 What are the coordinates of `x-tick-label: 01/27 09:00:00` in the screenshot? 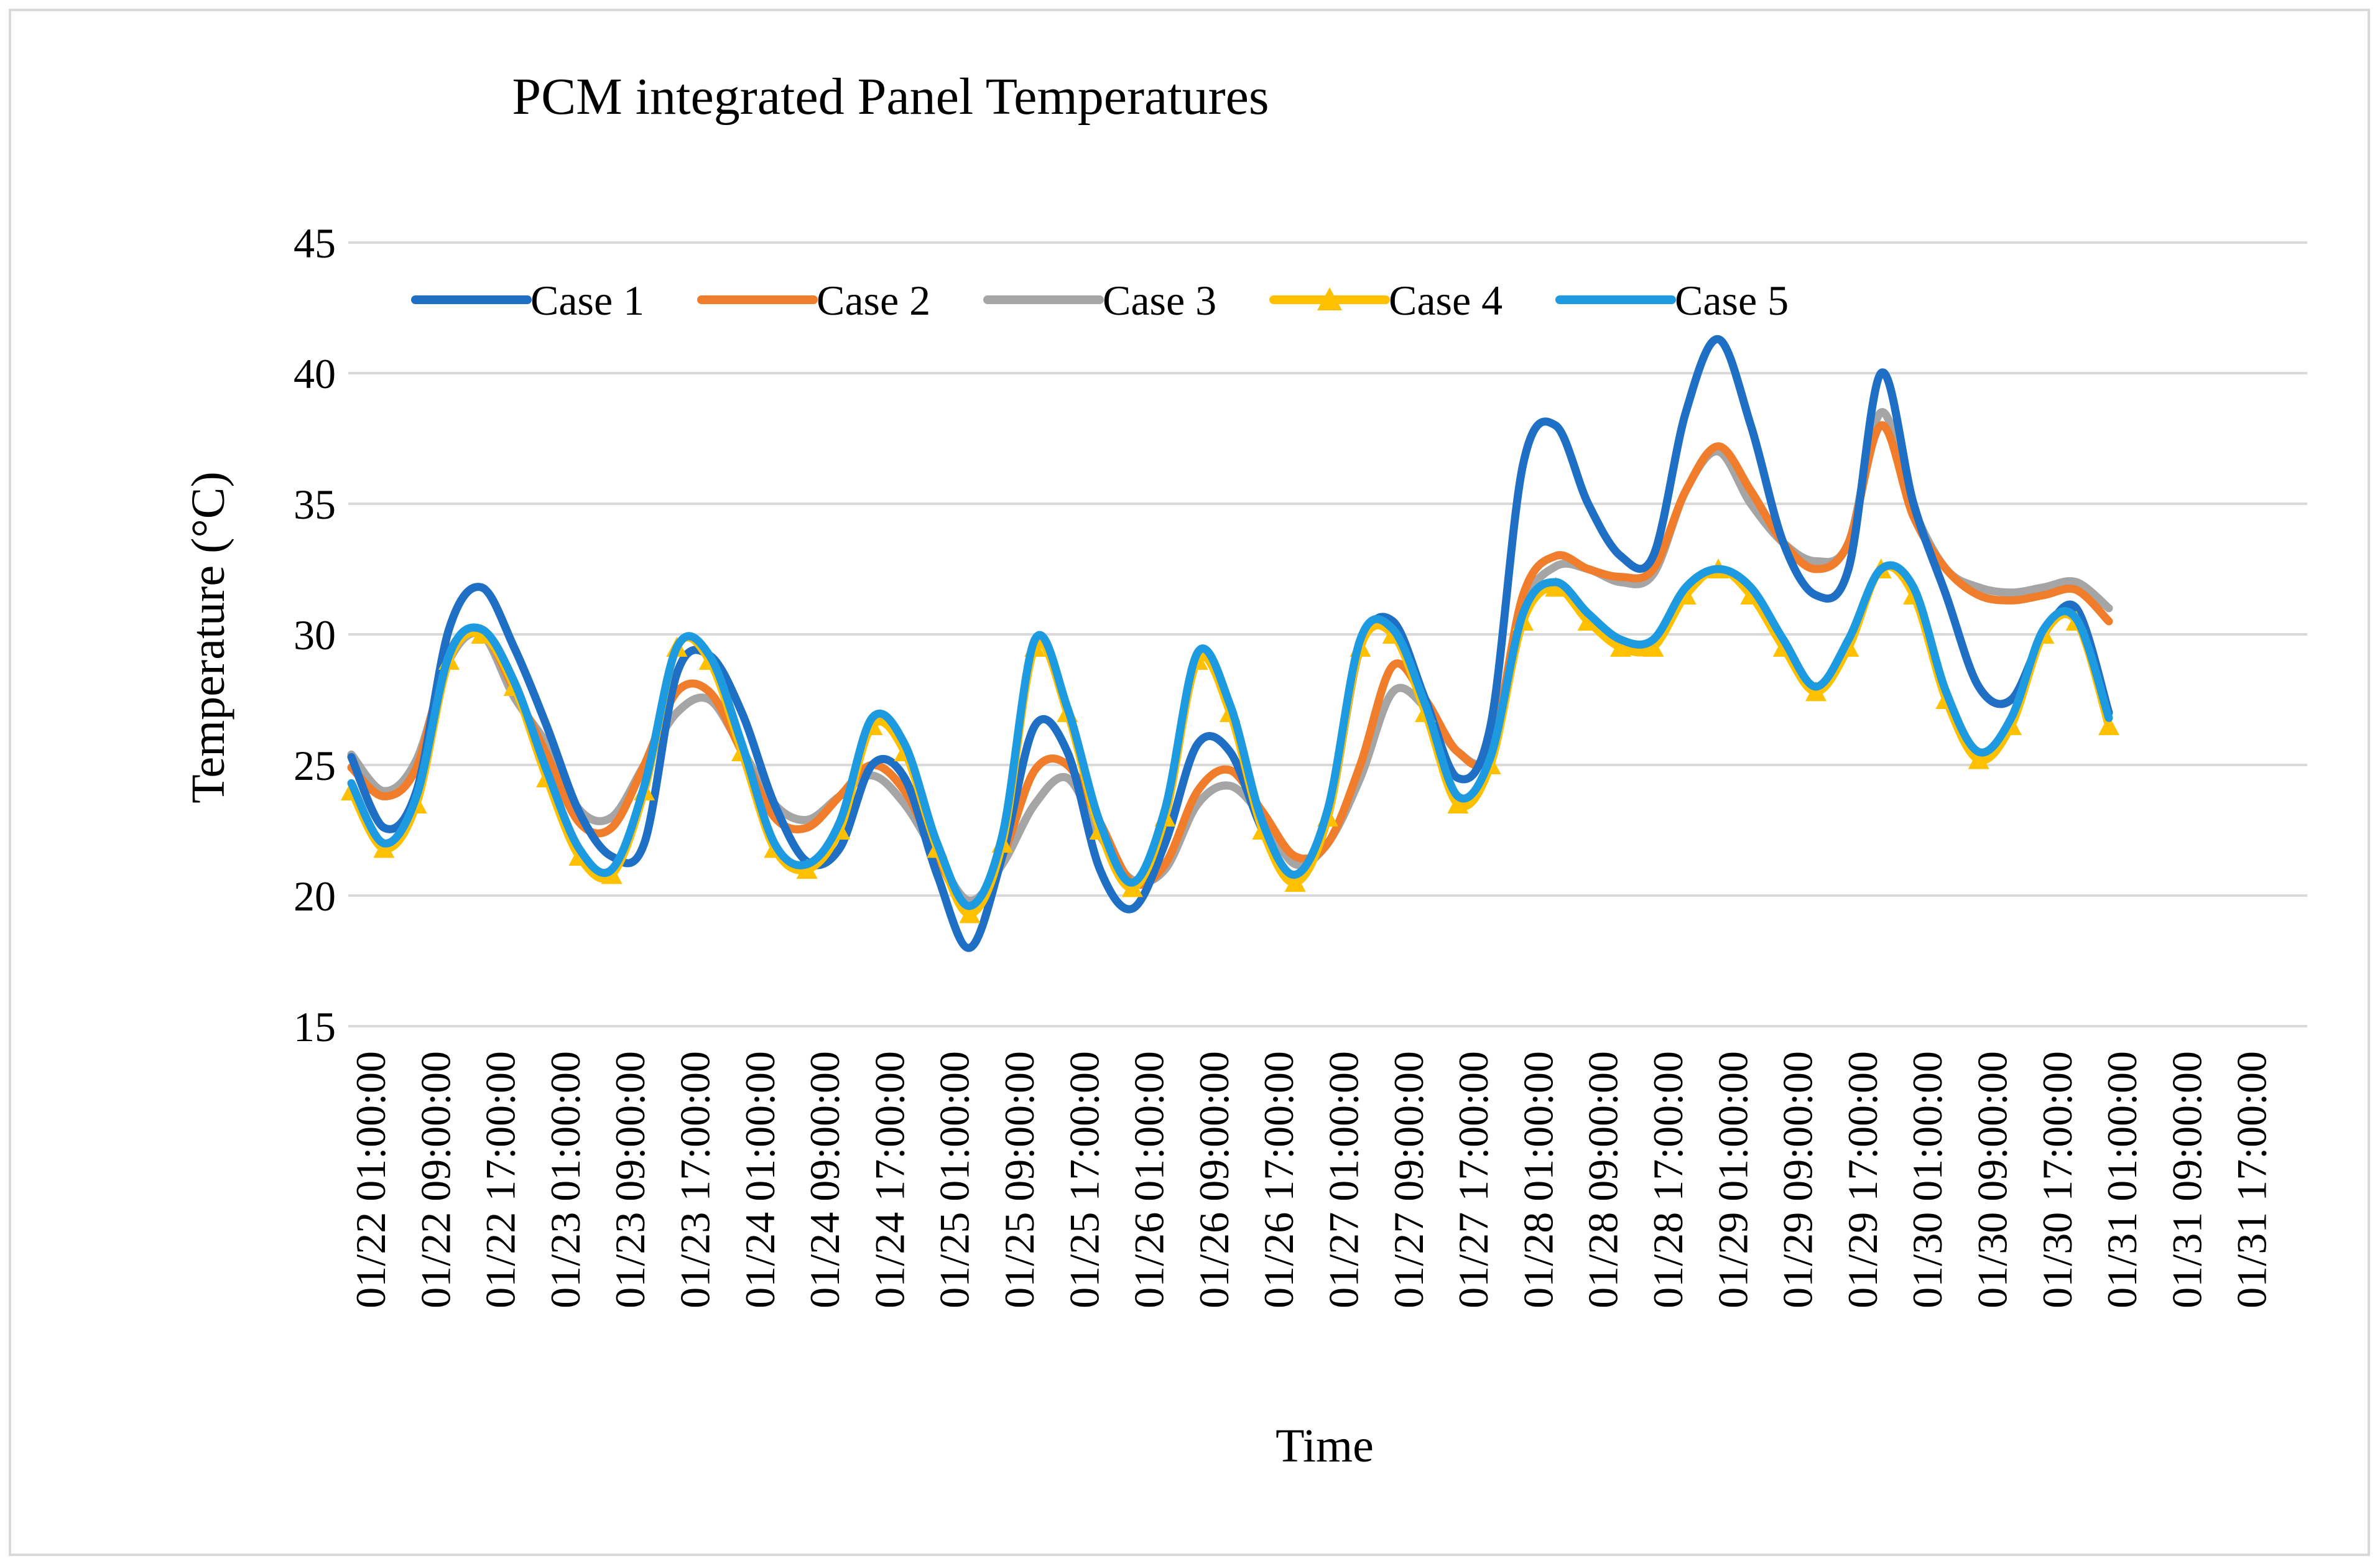 It's located at (1408, 1180).